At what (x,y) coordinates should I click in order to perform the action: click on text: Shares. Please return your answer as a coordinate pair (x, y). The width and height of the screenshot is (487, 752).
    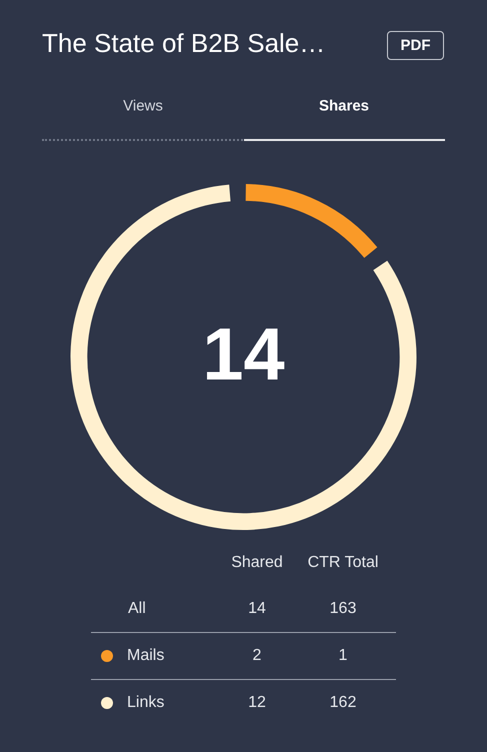
    Looking at the image, I should click on (344, 106).